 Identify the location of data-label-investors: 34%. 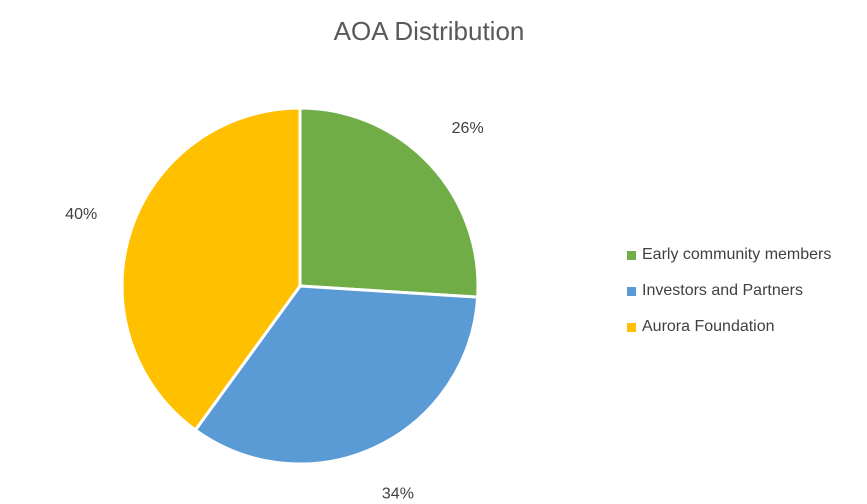
(398, 493).